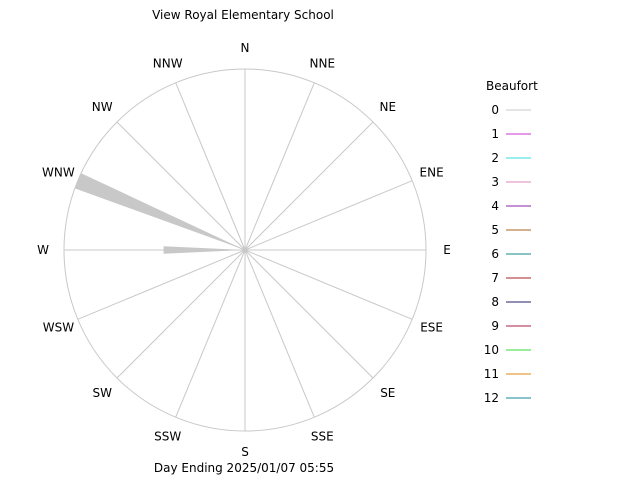  Describe the element at coordinates (58, 173) in the screenshot. I see `direction-label-wnw: WNW` at that location.